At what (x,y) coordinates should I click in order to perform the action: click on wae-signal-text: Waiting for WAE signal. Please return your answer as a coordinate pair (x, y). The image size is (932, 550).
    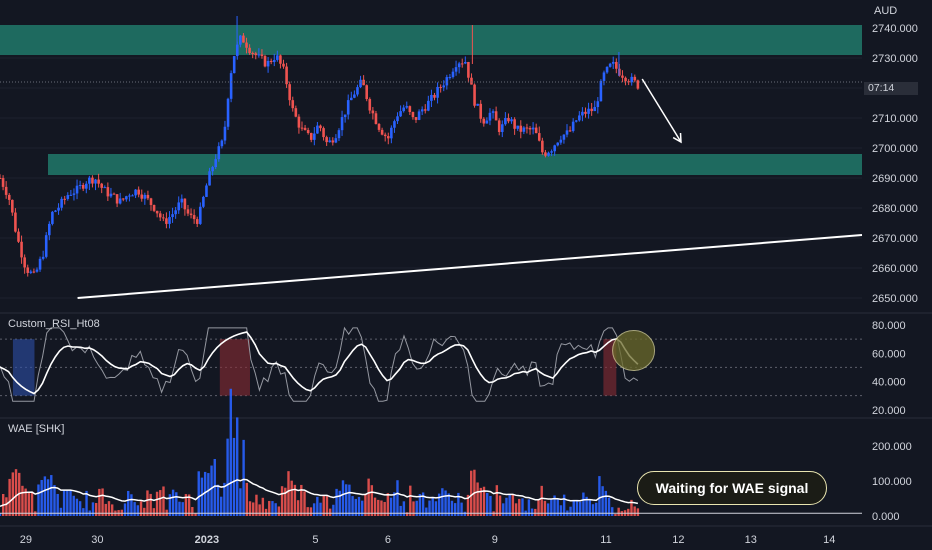
    Looking at the image, I should click on (732, 488).